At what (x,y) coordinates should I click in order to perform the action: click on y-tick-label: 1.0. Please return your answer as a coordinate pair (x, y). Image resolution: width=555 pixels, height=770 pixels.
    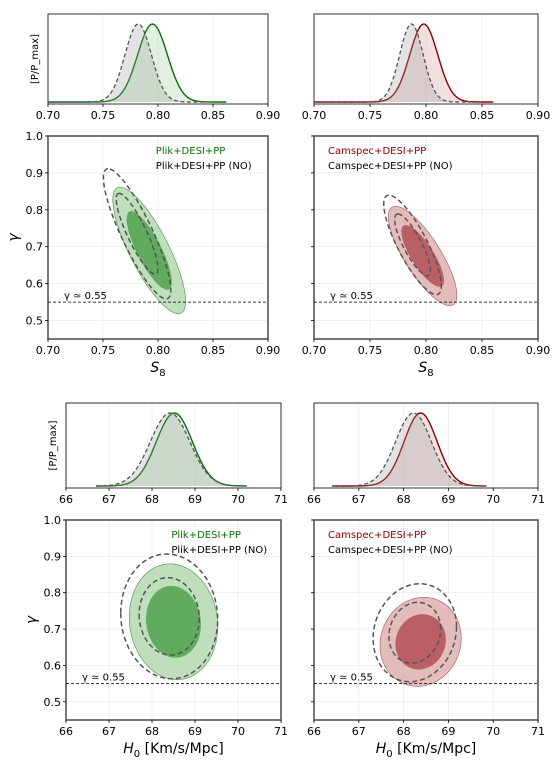
    Looking at the image, I should click on (35, 136).